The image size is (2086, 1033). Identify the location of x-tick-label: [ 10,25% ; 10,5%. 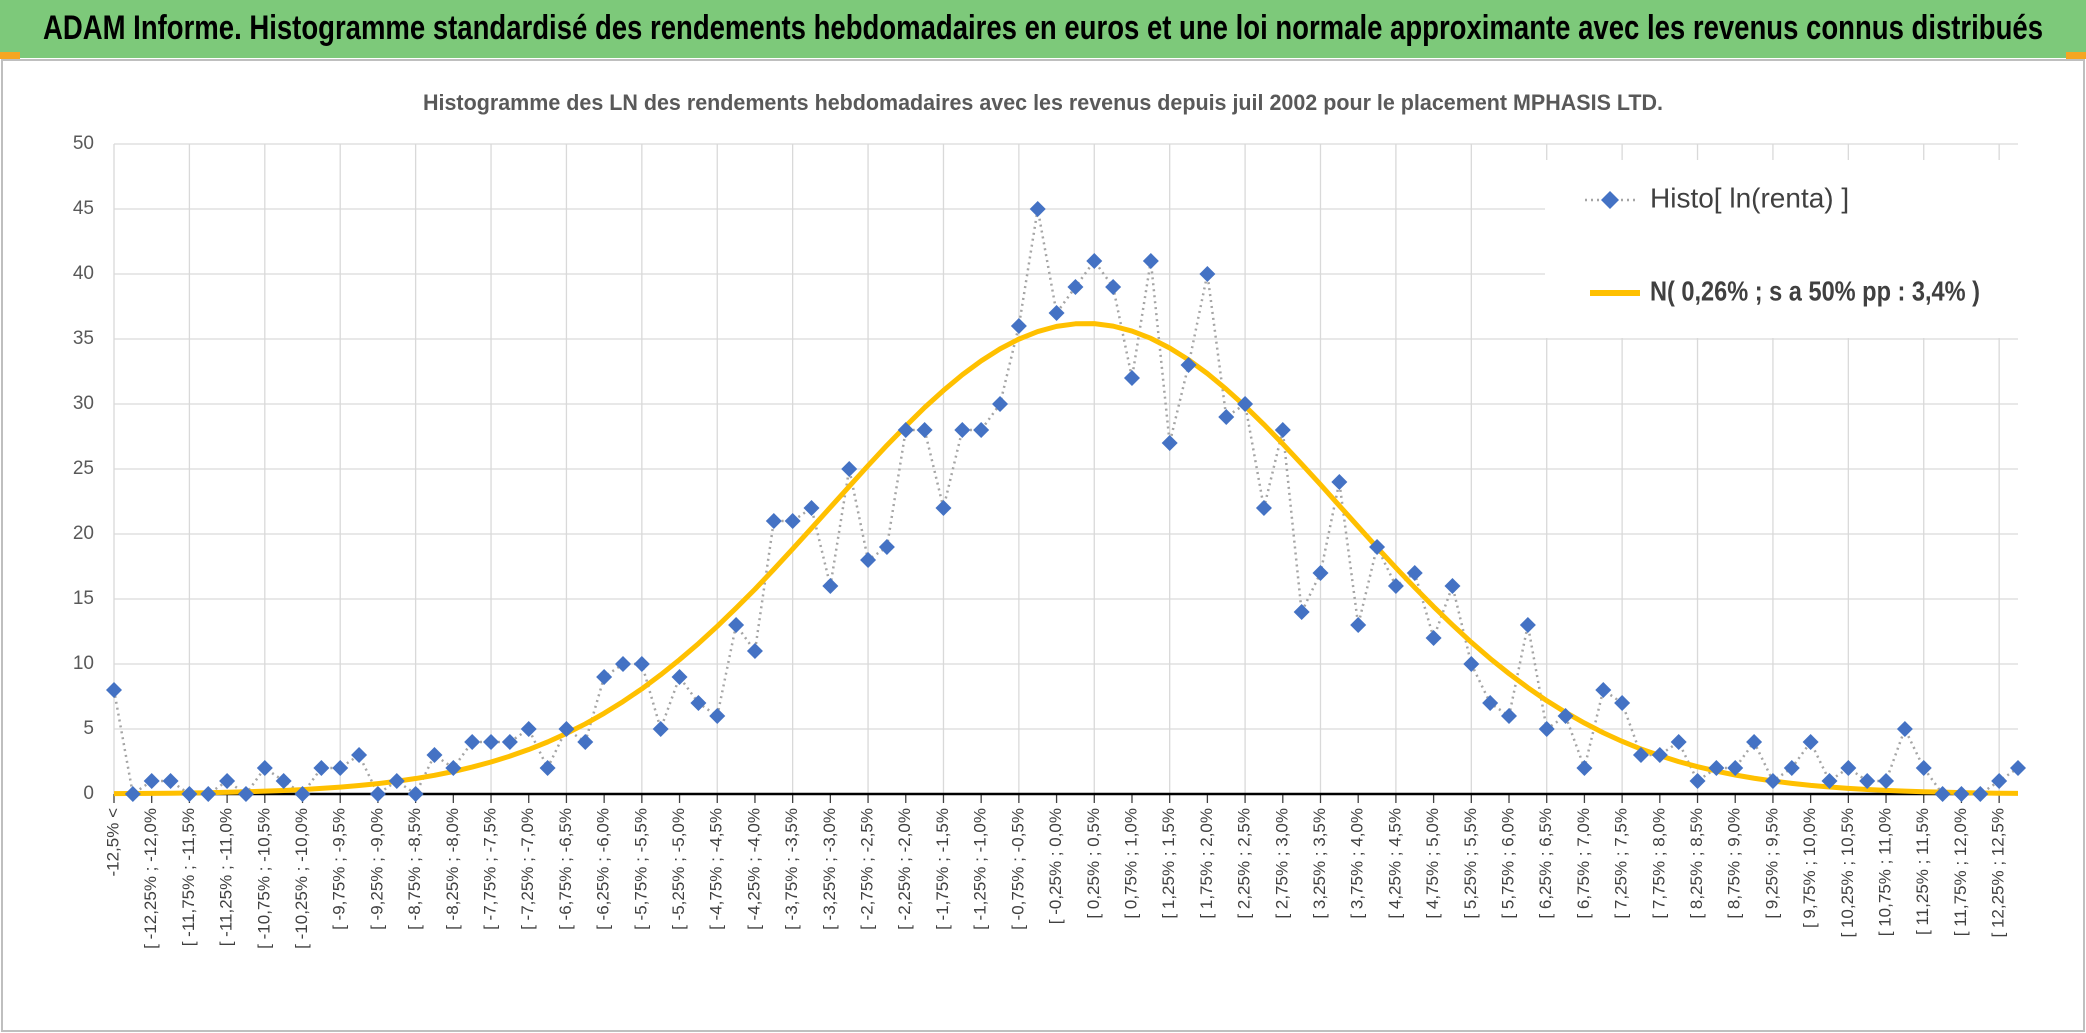
(1847, 872).